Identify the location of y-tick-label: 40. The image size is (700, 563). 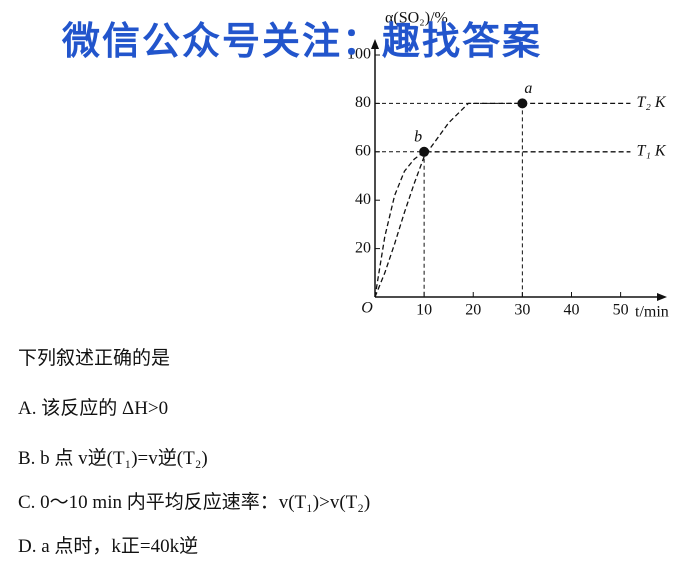
(363, 199).